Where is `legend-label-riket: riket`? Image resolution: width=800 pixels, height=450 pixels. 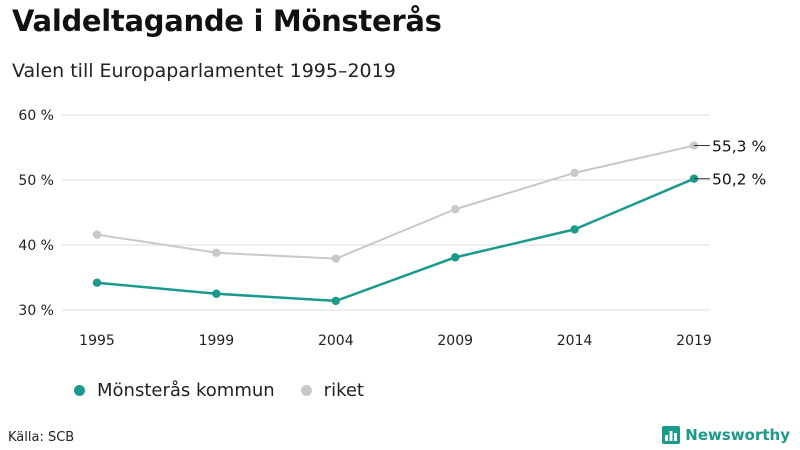
legend-label-riket: riket is located at coordinates (343, 390).